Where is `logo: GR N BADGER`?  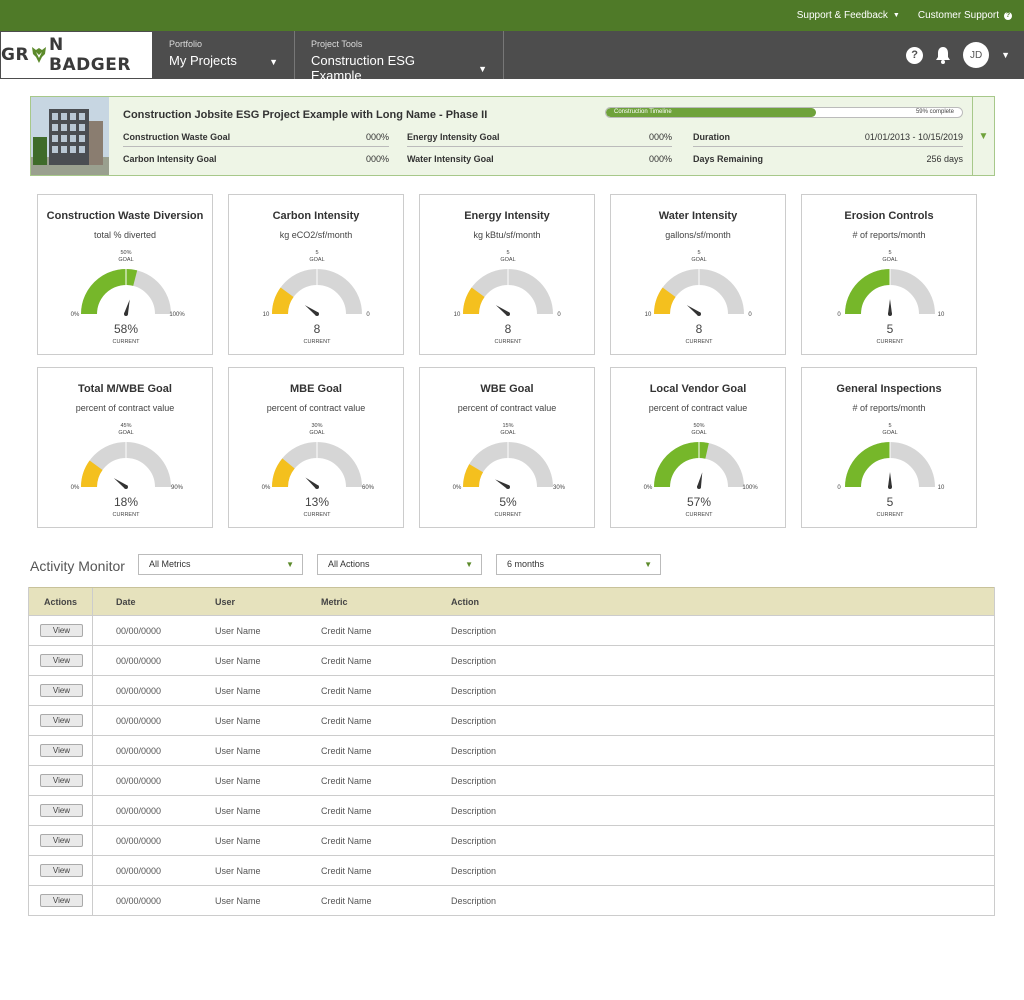
logo: GR N BADGER is located at coordinates (76, 55).